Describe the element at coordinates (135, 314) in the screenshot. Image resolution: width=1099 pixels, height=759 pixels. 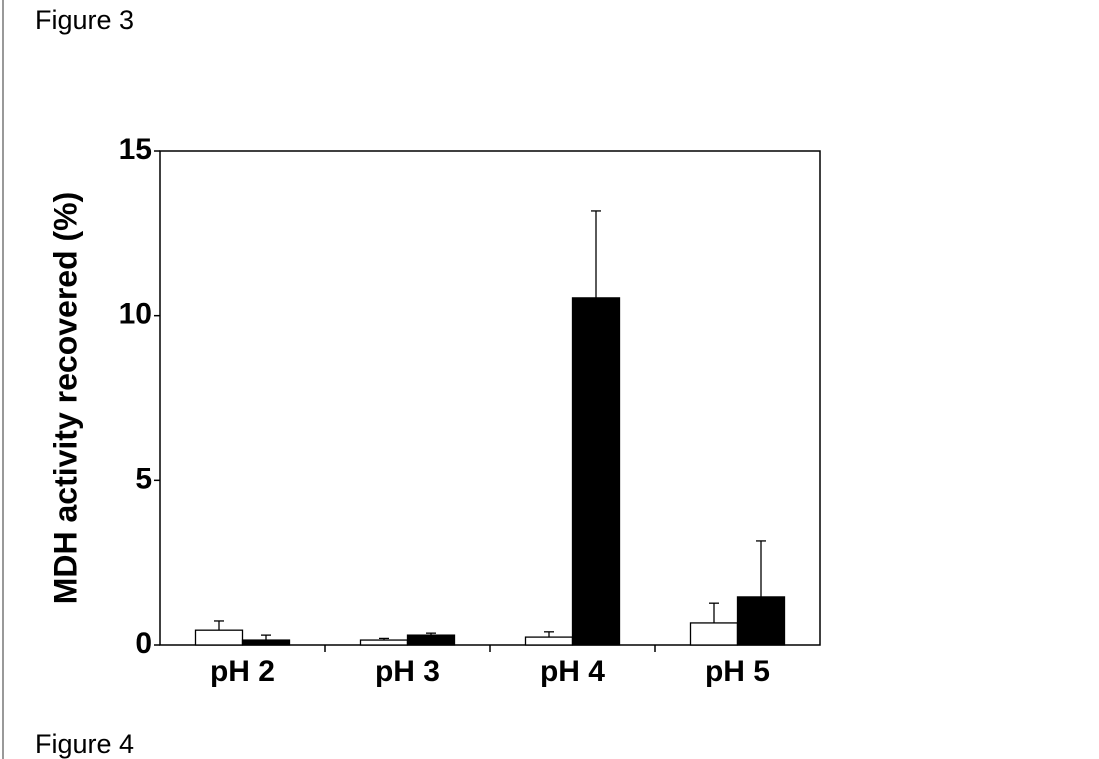
I see `y-tick-label: 10` at that location.